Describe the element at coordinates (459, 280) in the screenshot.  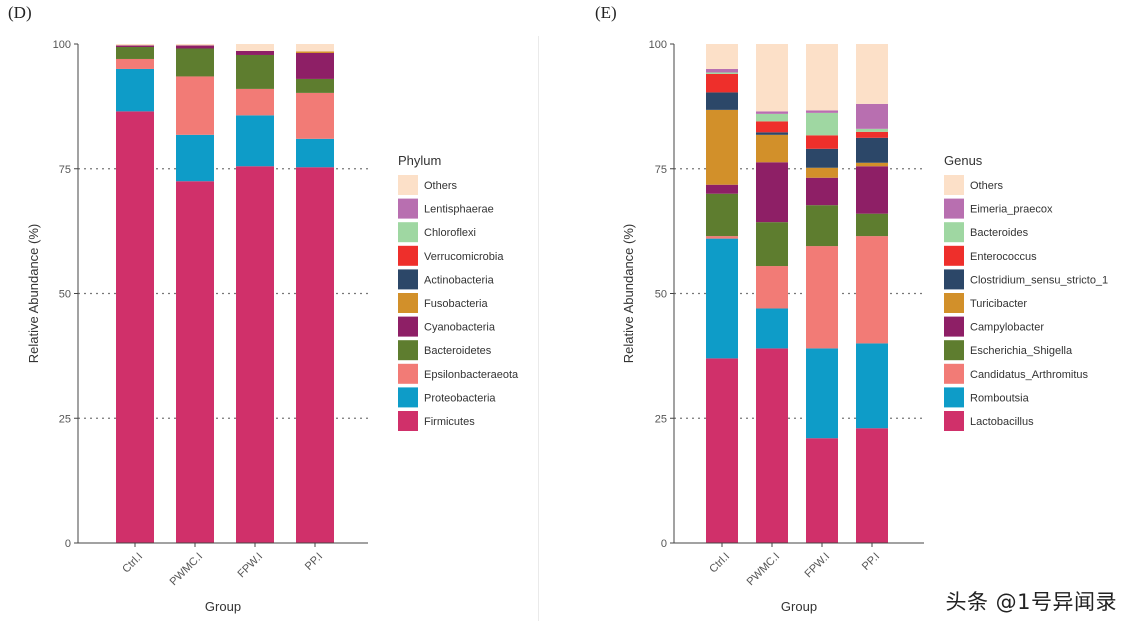
I see `c0-legend-label-actinobacteria: Actinobacteria` at that location.